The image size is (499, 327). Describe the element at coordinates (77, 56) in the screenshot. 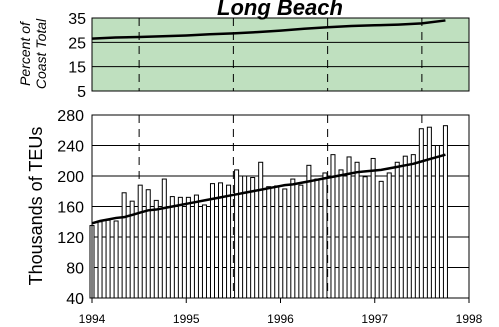

I see `percent-tick-labels: 5 15 25 35` at that location.